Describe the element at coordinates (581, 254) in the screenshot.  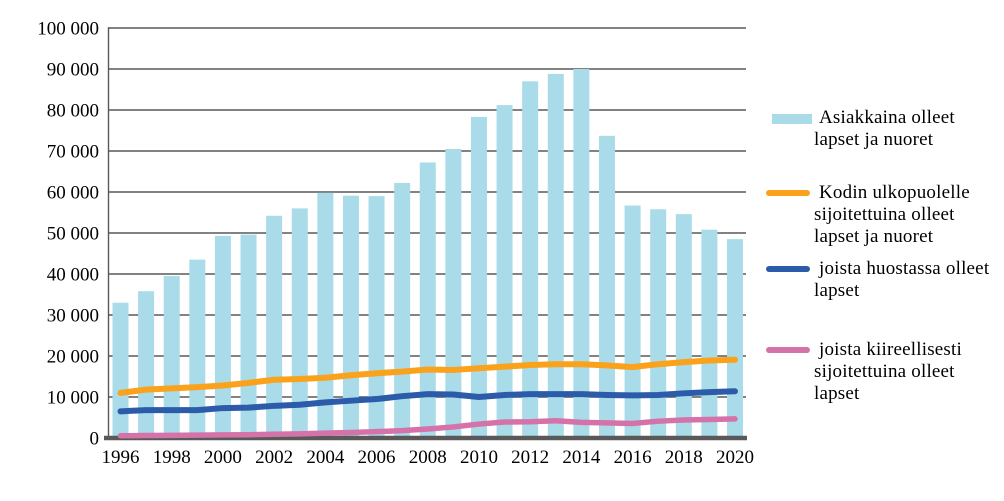
I see `bar-2014` at that location.